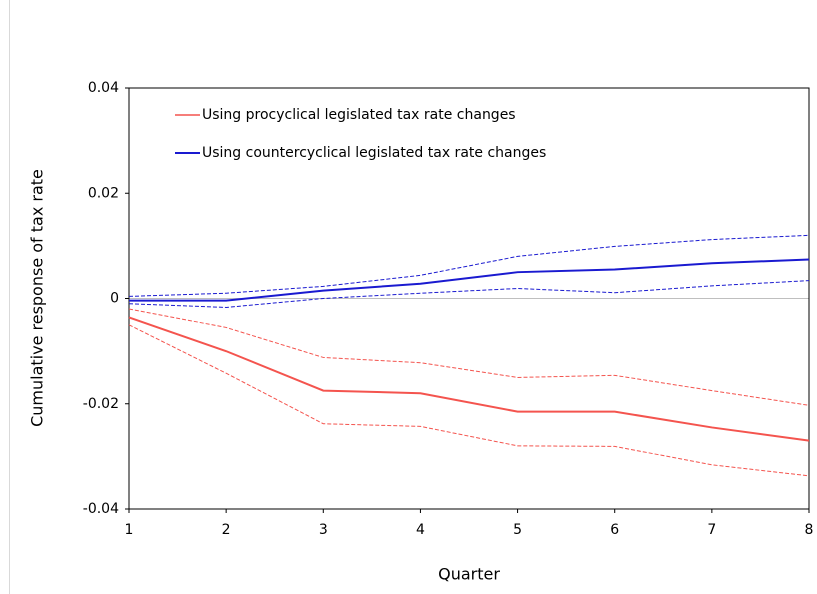  Describe the element at coordinates (614, 530) in the screenshot. I see `x-tick-label: 6` at that location.